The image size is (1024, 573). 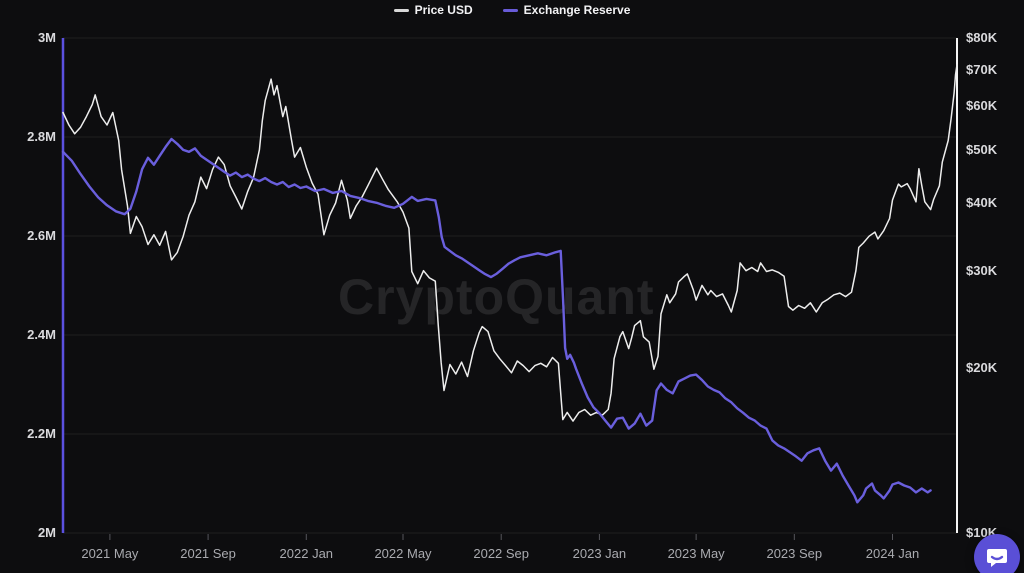 What do you see at coordinates (208, 553) in the screenshot?
I see `x-axis-tick-label: 2021 Sep` at bounding box center [208, 553].